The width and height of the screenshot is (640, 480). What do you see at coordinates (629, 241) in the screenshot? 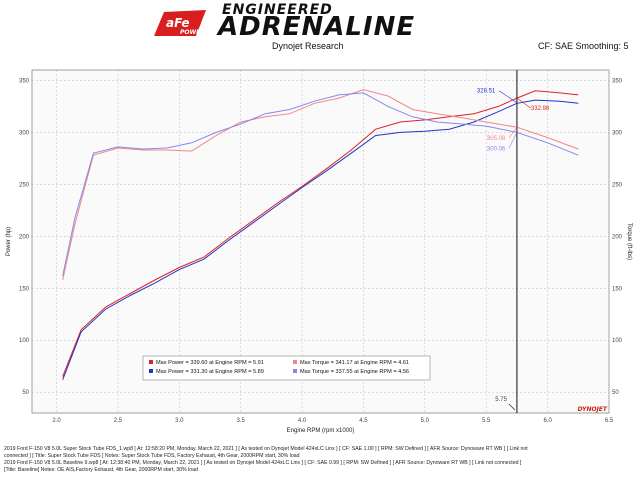
I see `y-axis-label-right: Torque (ft-lbs)` at bounding box center [629, 241].